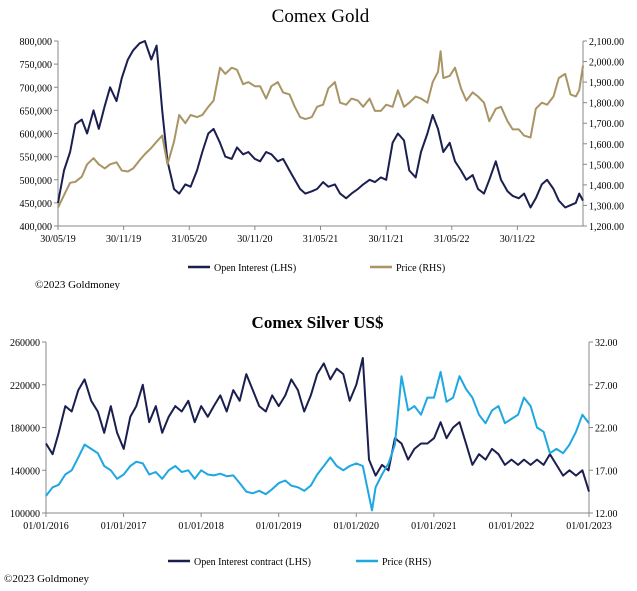 This screenshot has width=637, height=591. I want to click on x-tick-label: 30/11/22, so click(517, 239).